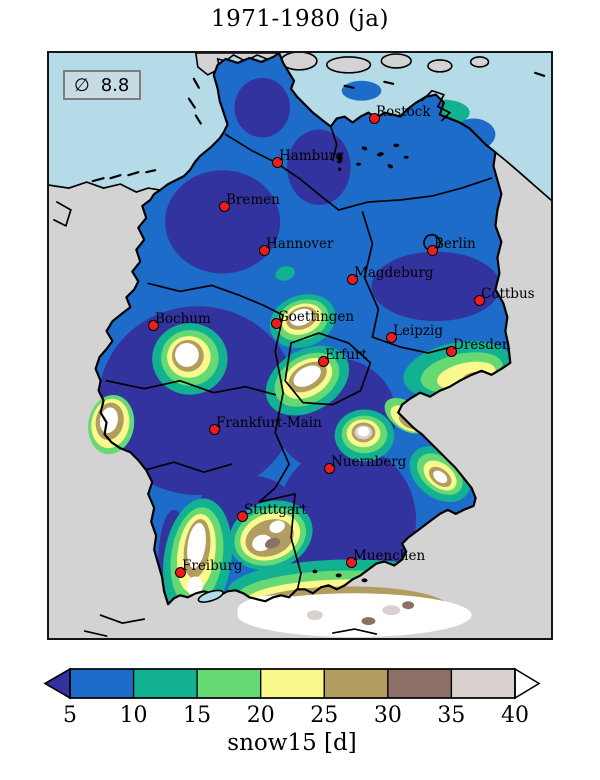 The height and width of the screenshot is (780, 600). Describe the element at coordinates (300, 244) in the screenshot. I see `city-label: Hannover` at that location.